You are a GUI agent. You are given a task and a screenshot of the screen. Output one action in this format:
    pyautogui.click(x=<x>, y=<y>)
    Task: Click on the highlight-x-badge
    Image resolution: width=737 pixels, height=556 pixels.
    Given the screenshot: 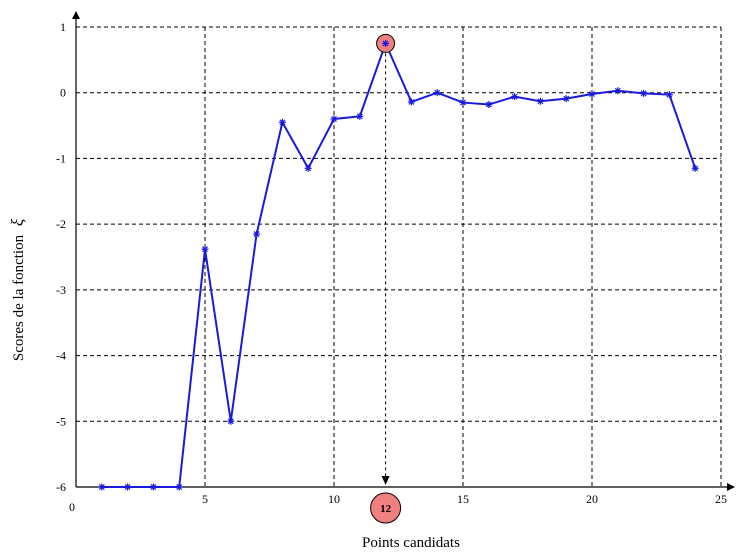 What is the action you would take?
    pyautogui.click(x=386, y=508)
    